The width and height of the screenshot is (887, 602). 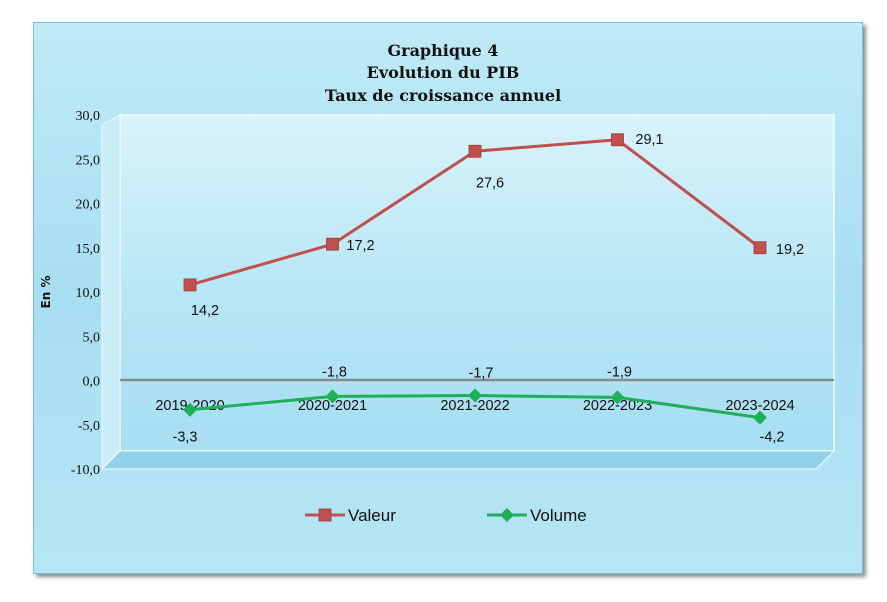 I want to click on data-label-volume: -4,2, so click(x=772, y=438).